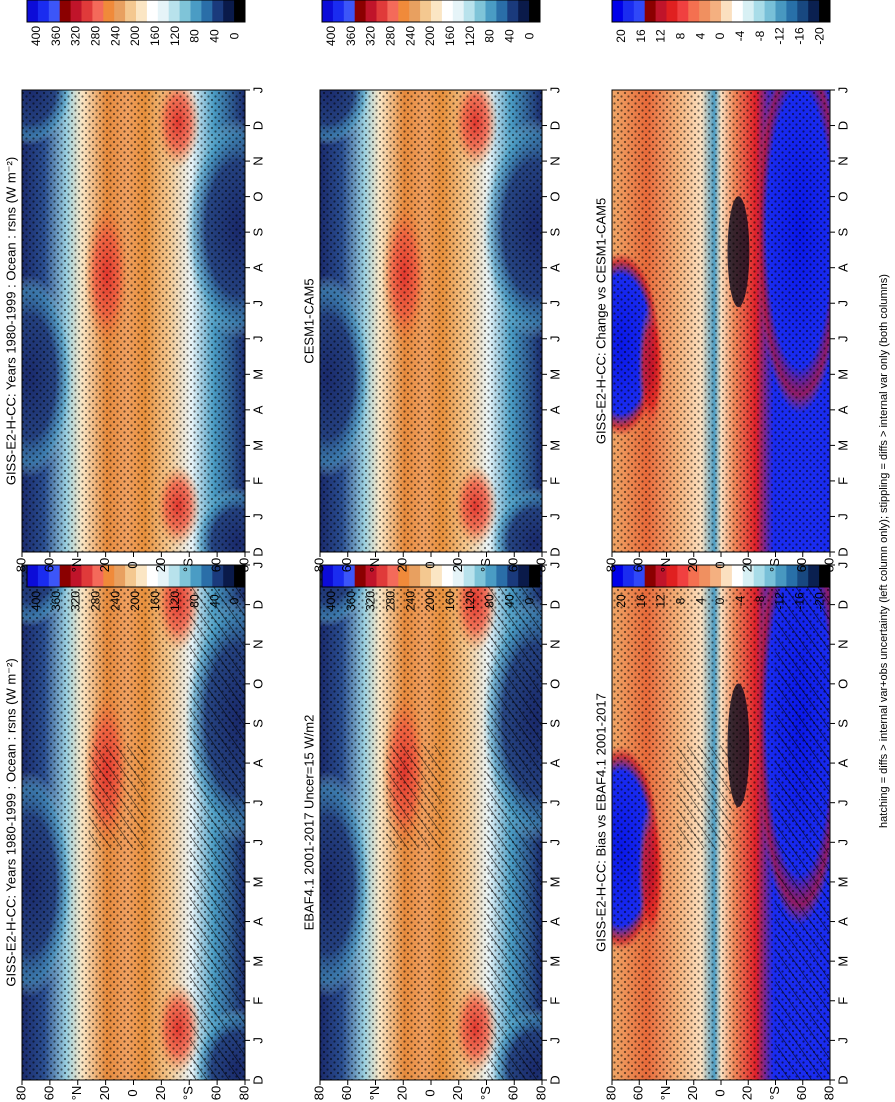 Image resolution: width=895 pixels, height=1102 pixels. What do you see at coordinates (195, 36) in the screenshot?
I see `colorbar-tick-label: 80` at bounding box center [195, 36].